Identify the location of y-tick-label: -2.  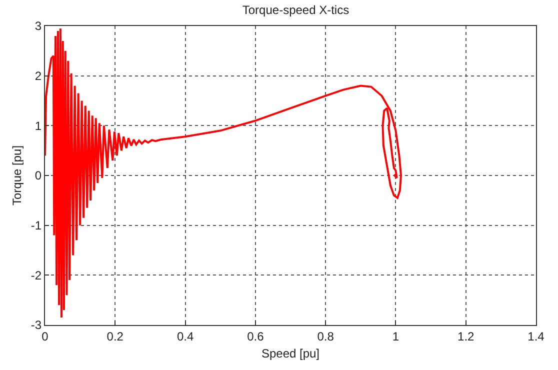
(36, 275).